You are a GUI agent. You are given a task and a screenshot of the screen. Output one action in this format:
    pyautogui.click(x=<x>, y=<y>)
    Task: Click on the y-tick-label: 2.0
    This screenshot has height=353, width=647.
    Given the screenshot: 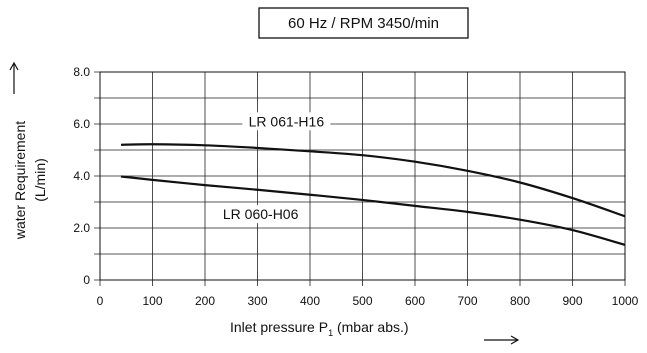 What is the action you would take?
    pyautogui.click(x=81, y=228)
    